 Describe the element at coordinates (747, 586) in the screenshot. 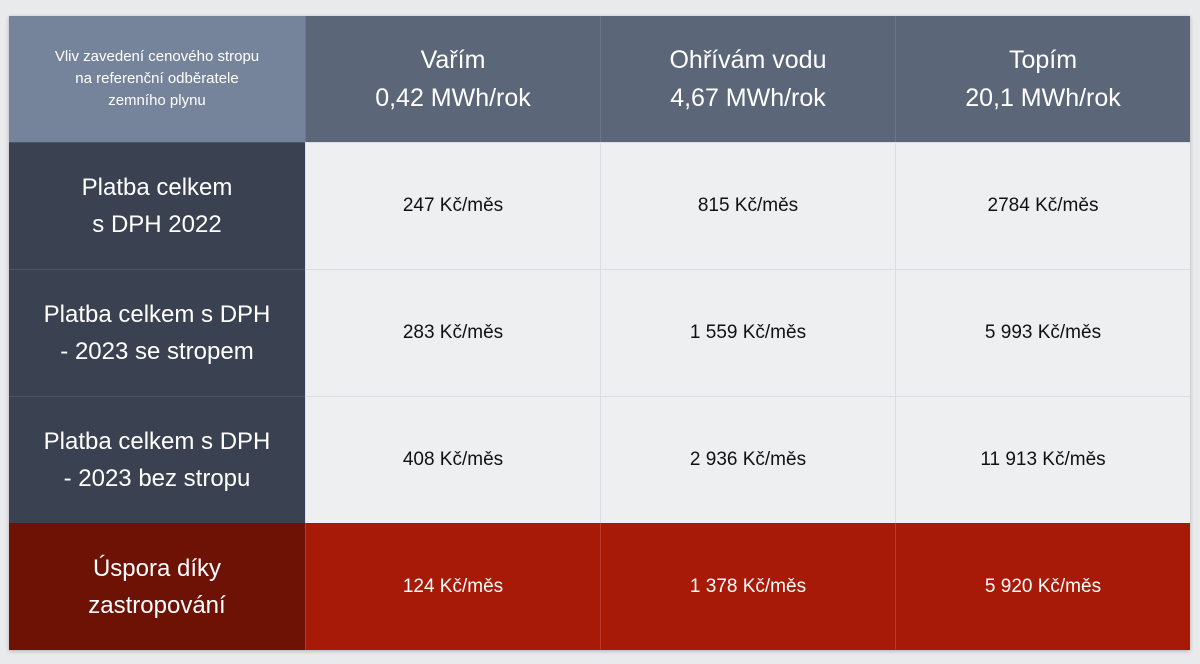

I see `savings-cell: 1 378 Kč/měs` at that location.